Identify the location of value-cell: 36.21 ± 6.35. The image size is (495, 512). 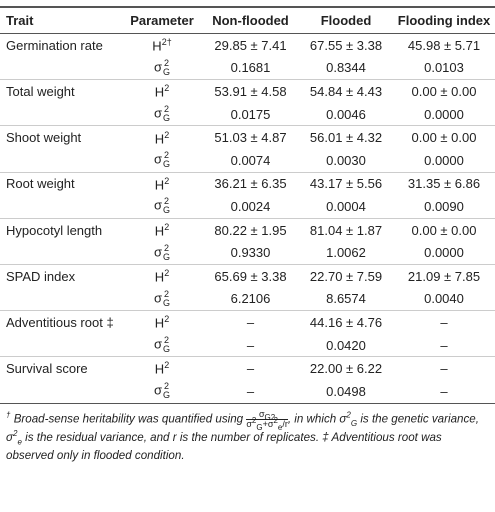
(250, 183).